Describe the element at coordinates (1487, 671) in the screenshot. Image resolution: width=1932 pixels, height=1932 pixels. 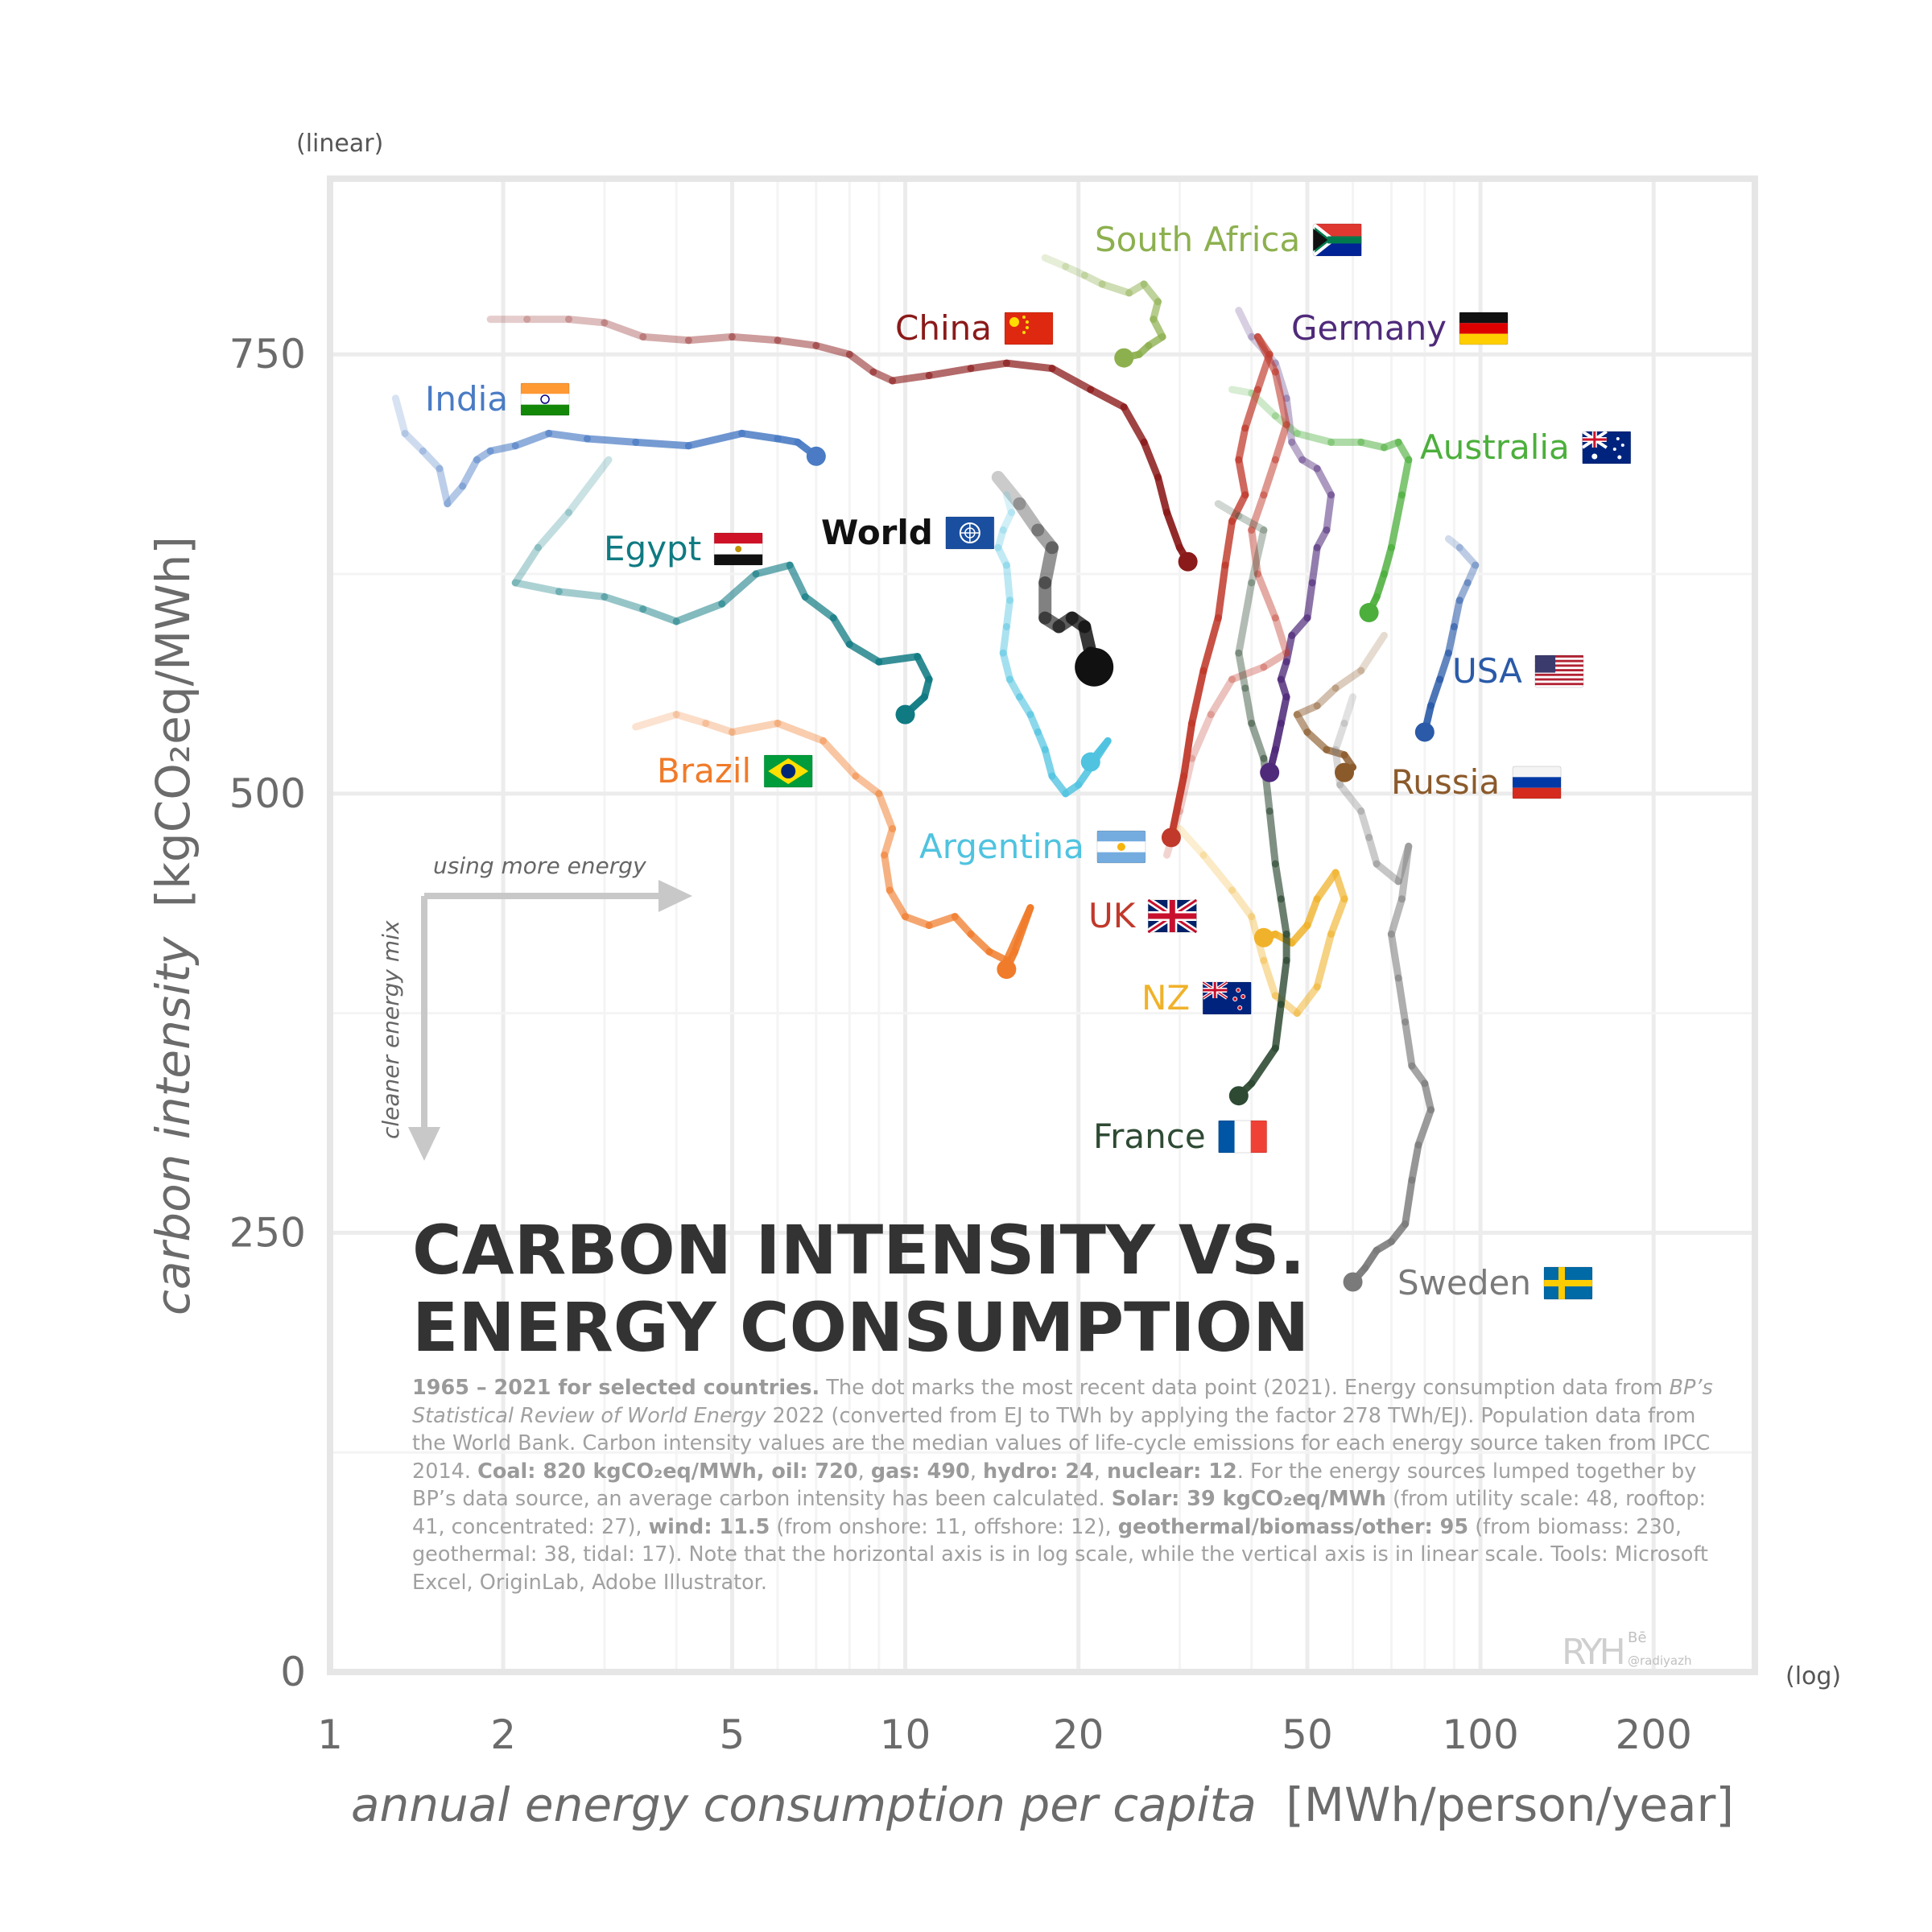
I see `label-usa: USA` at that location.